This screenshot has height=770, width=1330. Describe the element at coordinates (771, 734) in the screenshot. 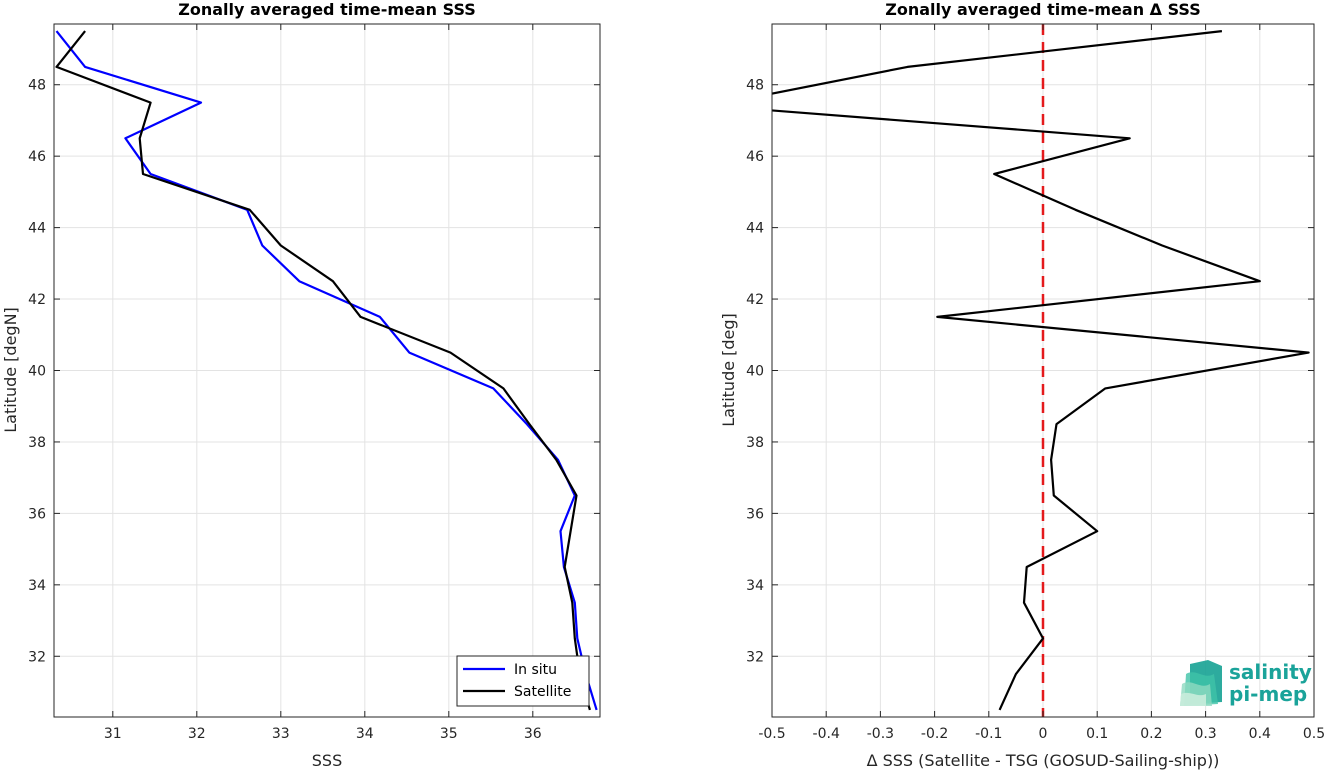

I see `x-tick-label: -0.5` at that location.